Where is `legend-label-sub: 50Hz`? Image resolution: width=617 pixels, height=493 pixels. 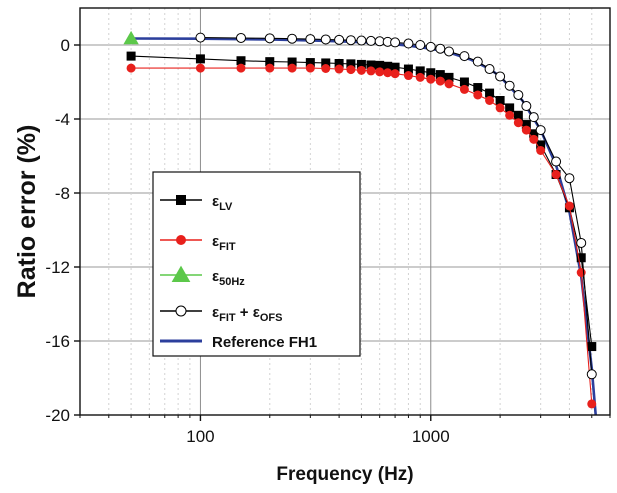 legend-label-sub: 50Hz is located at coordinates (232, 282).